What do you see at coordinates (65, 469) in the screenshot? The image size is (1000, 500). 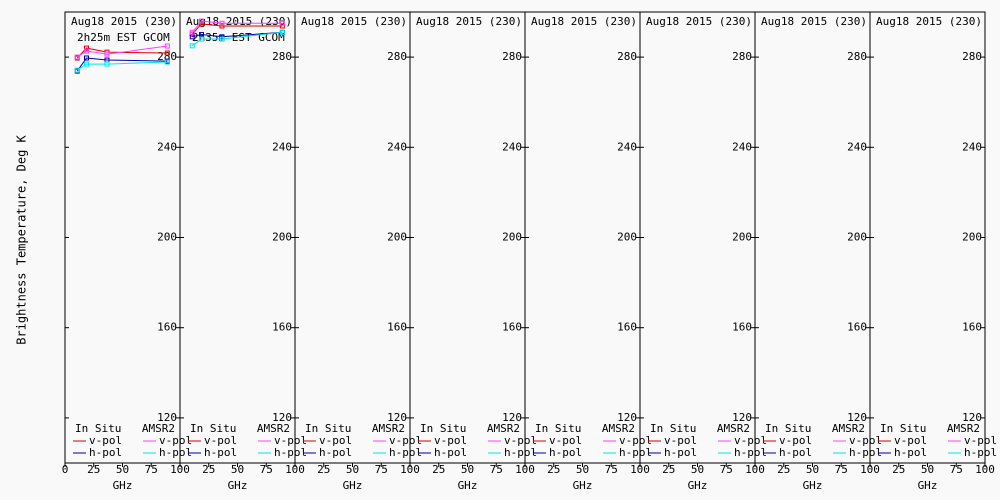 I see `x-tick-label: 0` at bounding box center [65, 469].